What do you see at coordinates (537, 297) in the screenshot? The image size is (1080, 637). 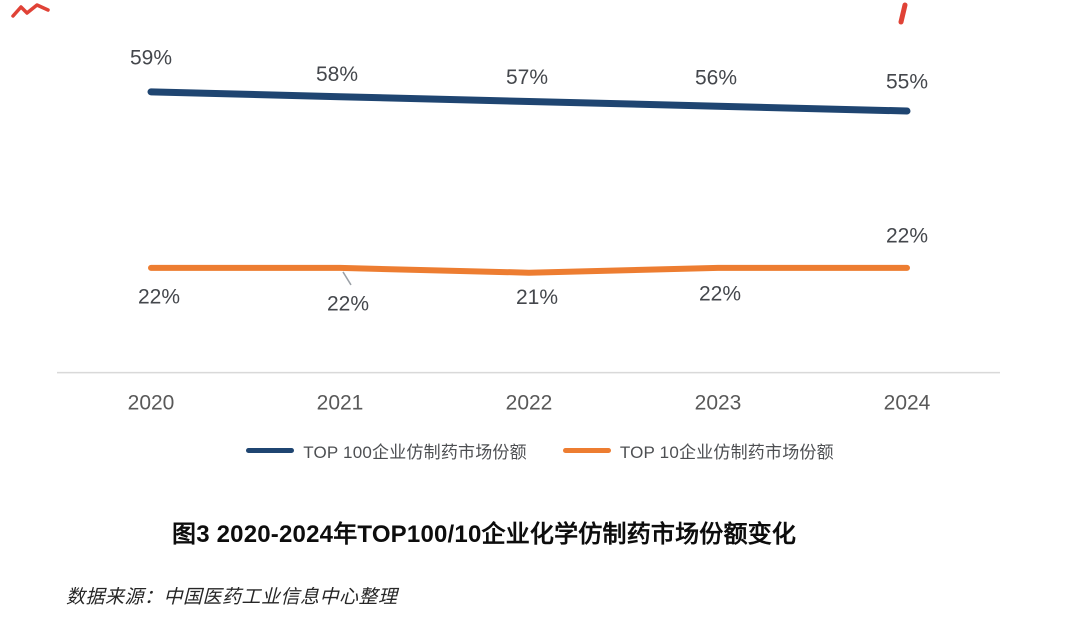 I see `data-label: 21%` at bounding box center [537, 297].